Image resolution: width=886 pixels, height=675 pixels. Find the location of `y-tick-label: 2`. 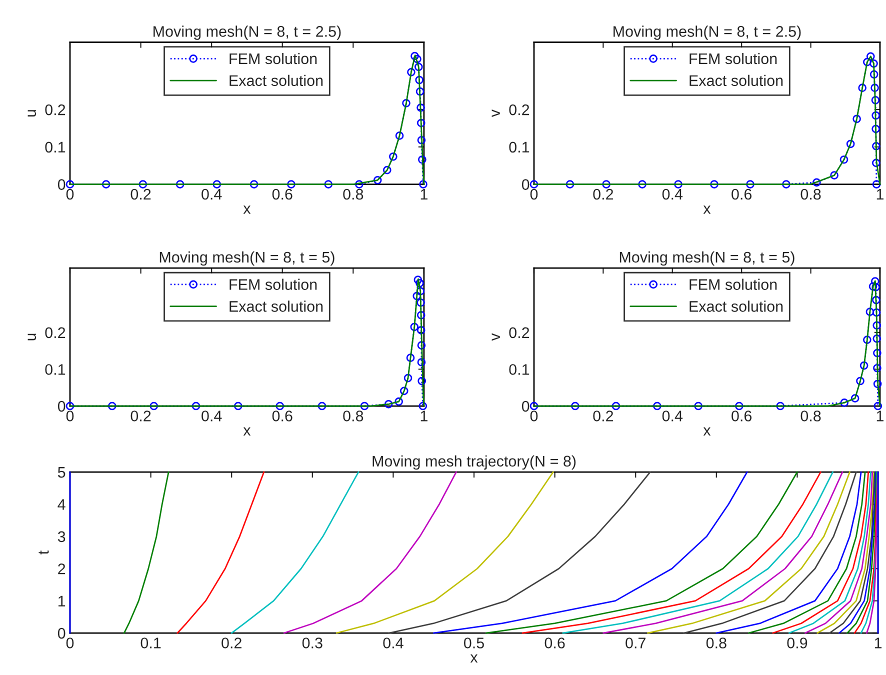

y-tick-label: 2 is located at coordinates (62, 568).